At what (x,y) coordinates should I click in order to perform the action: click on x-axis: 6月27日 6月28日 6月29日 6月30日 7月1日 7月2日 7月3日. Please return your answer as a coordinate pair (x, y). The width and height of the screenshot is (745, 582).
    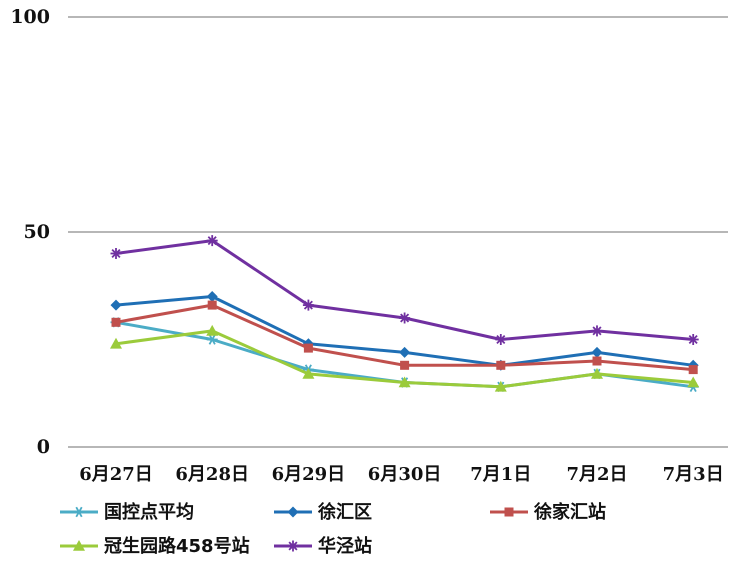
    Looking at the image, I should click on (401, 474).